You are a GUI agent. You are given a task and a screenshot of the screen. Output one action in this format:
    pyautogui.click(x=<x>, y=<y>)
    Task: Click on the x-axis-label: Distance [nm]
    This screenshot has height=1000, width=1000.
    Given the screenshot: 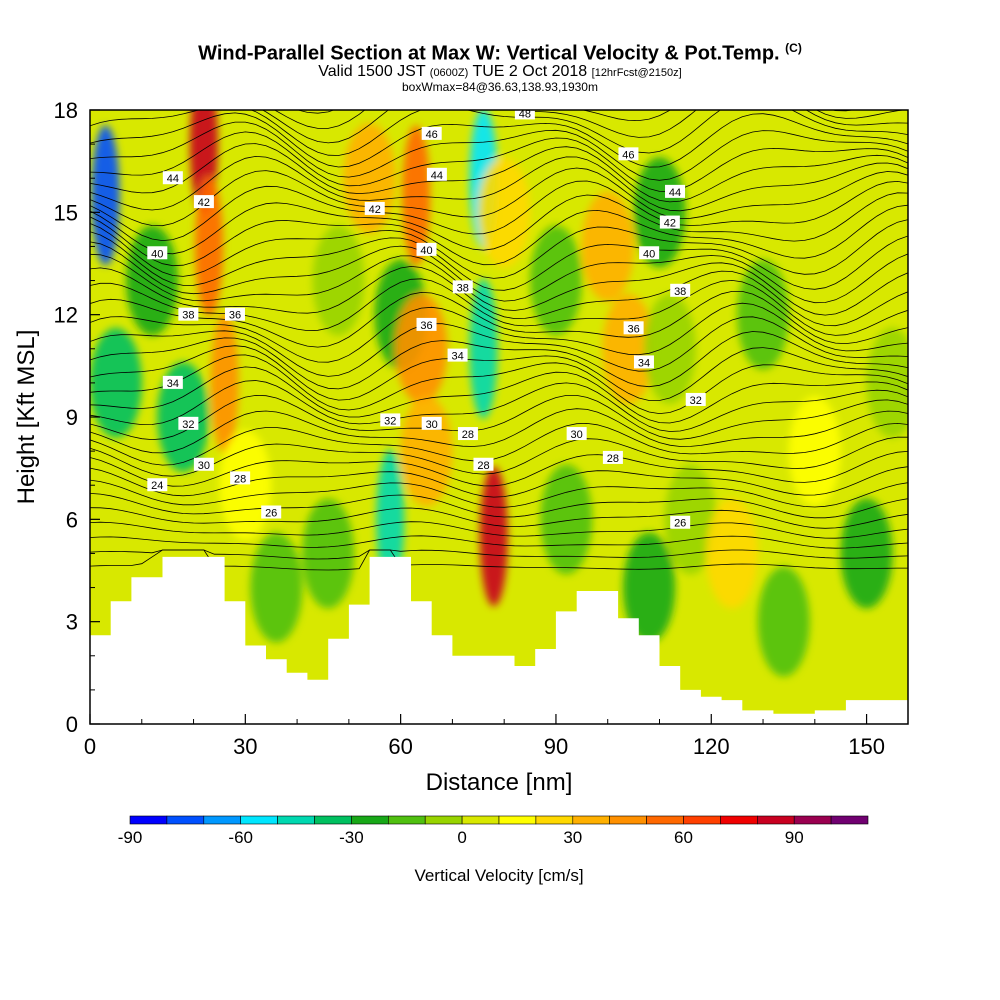 What is the action you would take?
    pyautogui.click(x=499, y=782)
    